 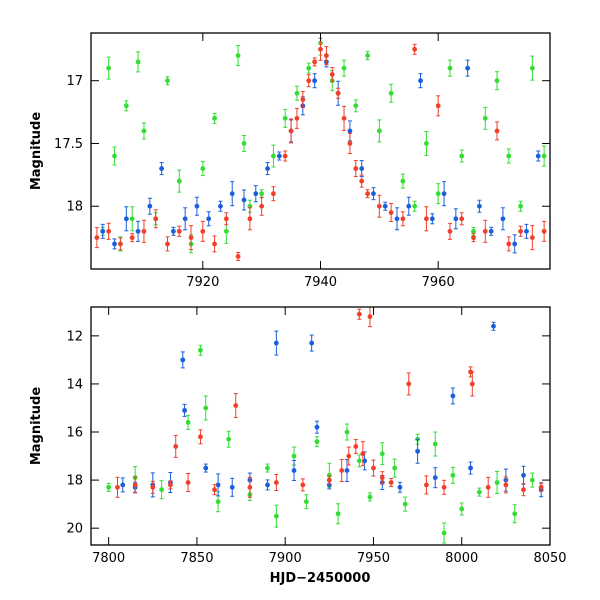 I want to click on y-tick-label: 17.5, so click(x=68, y=144).